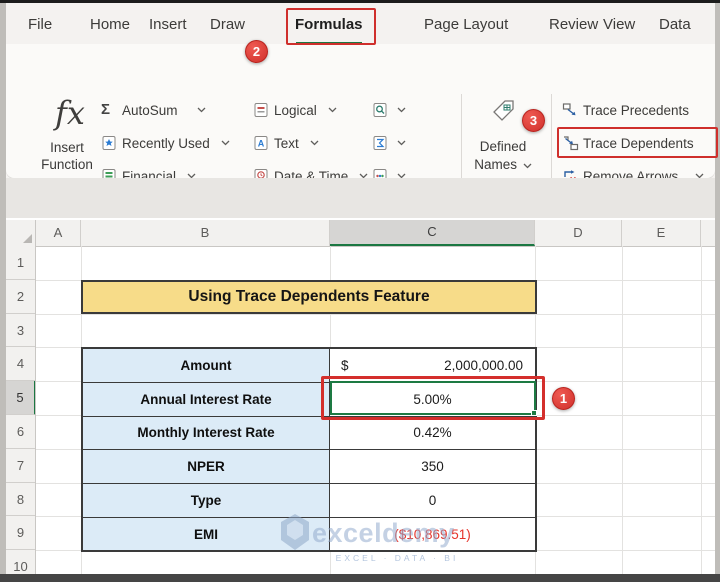  I want to click on recently-used-label: Recently Used, so click(166, 143).